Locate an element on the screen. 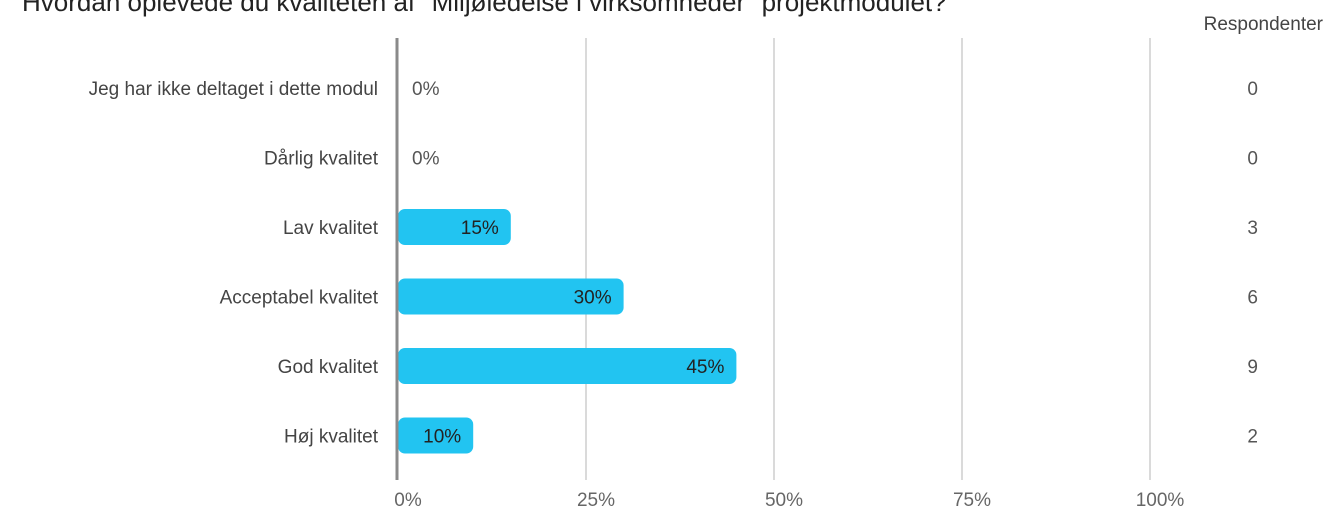  respondent-count: 6 is located at coordinates (1252, 298).